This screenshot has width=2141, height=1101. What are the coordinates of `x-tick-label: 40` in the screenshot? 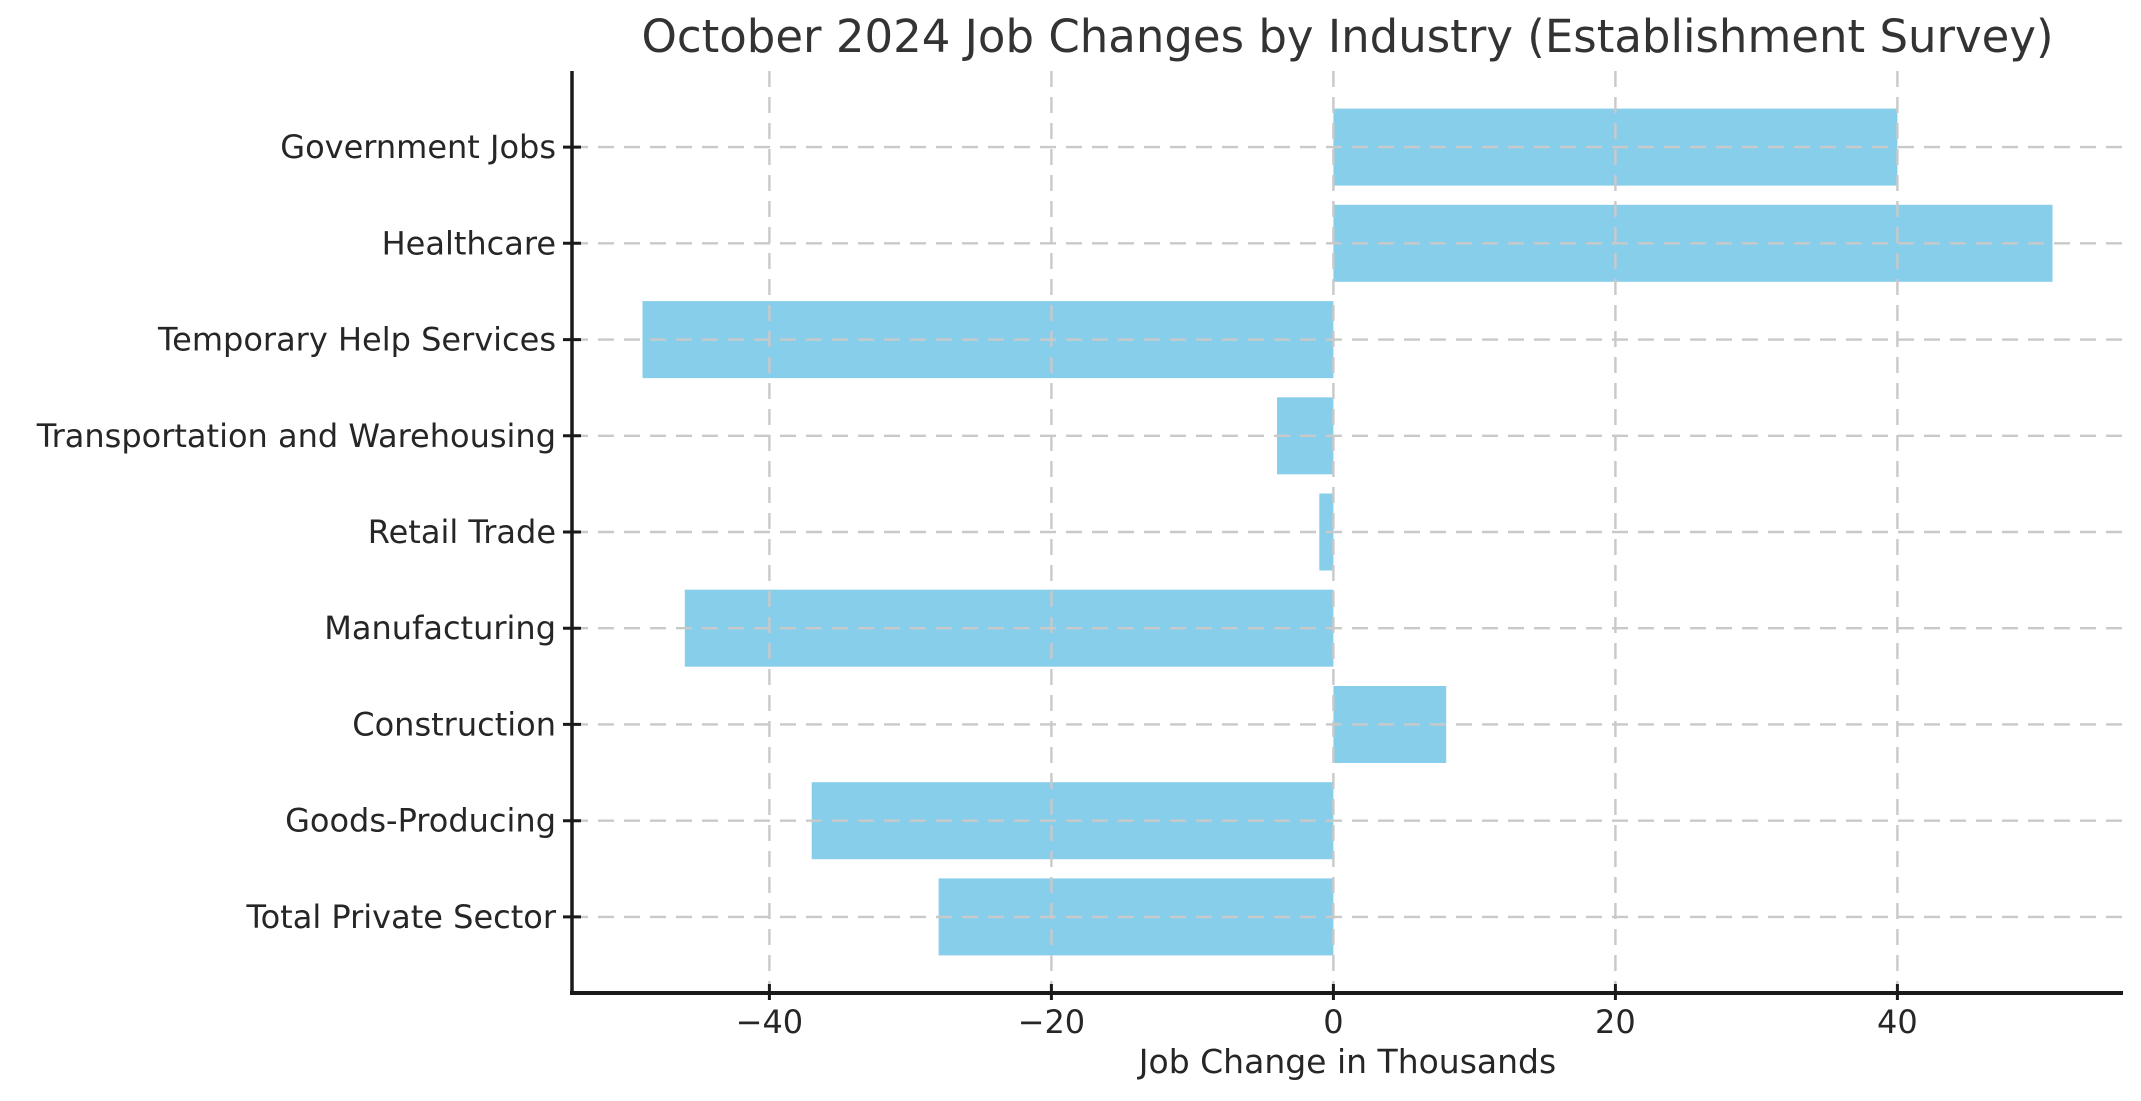 It's located at (1897, 1022).